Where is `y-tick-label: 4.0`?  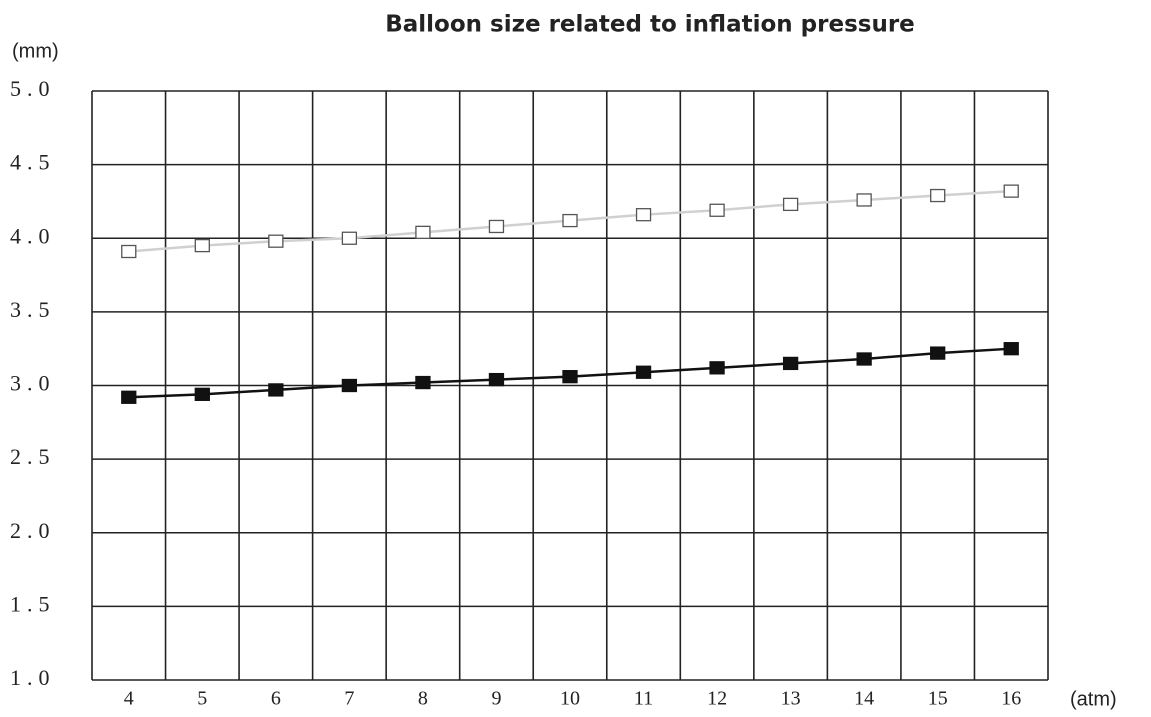
y-tick-label: 4.0 is located at coordinates (33, 235).